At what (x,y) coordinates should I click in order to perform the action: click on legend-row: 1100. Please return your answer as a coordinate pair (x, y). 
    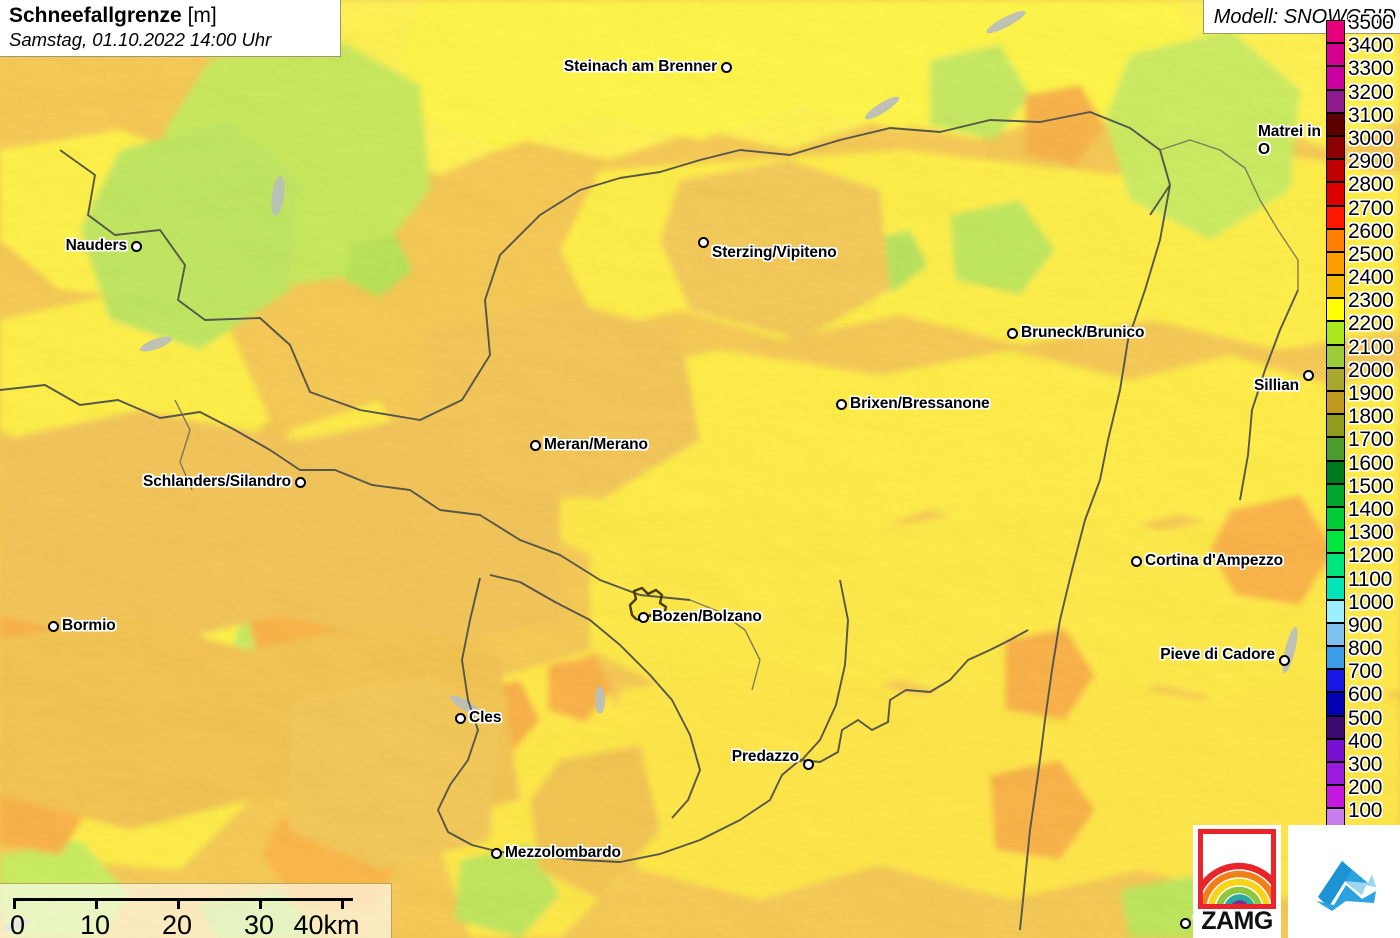
    Looking at the image, I should click on (1362, 584).